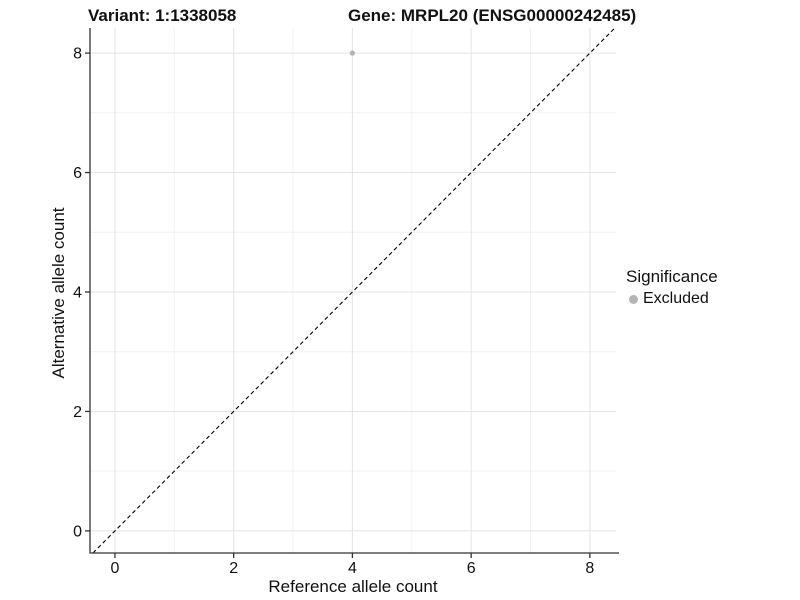 The image size is (800, 600). I want to click on legend-item-excluded: Excluded, so click(672, 299).